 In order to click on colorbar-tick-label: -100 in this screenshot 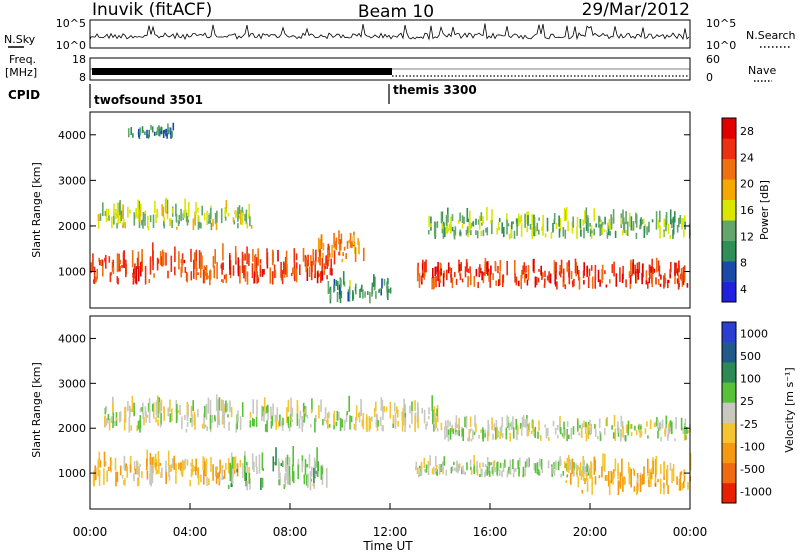, I will do `click(752, 446)`.